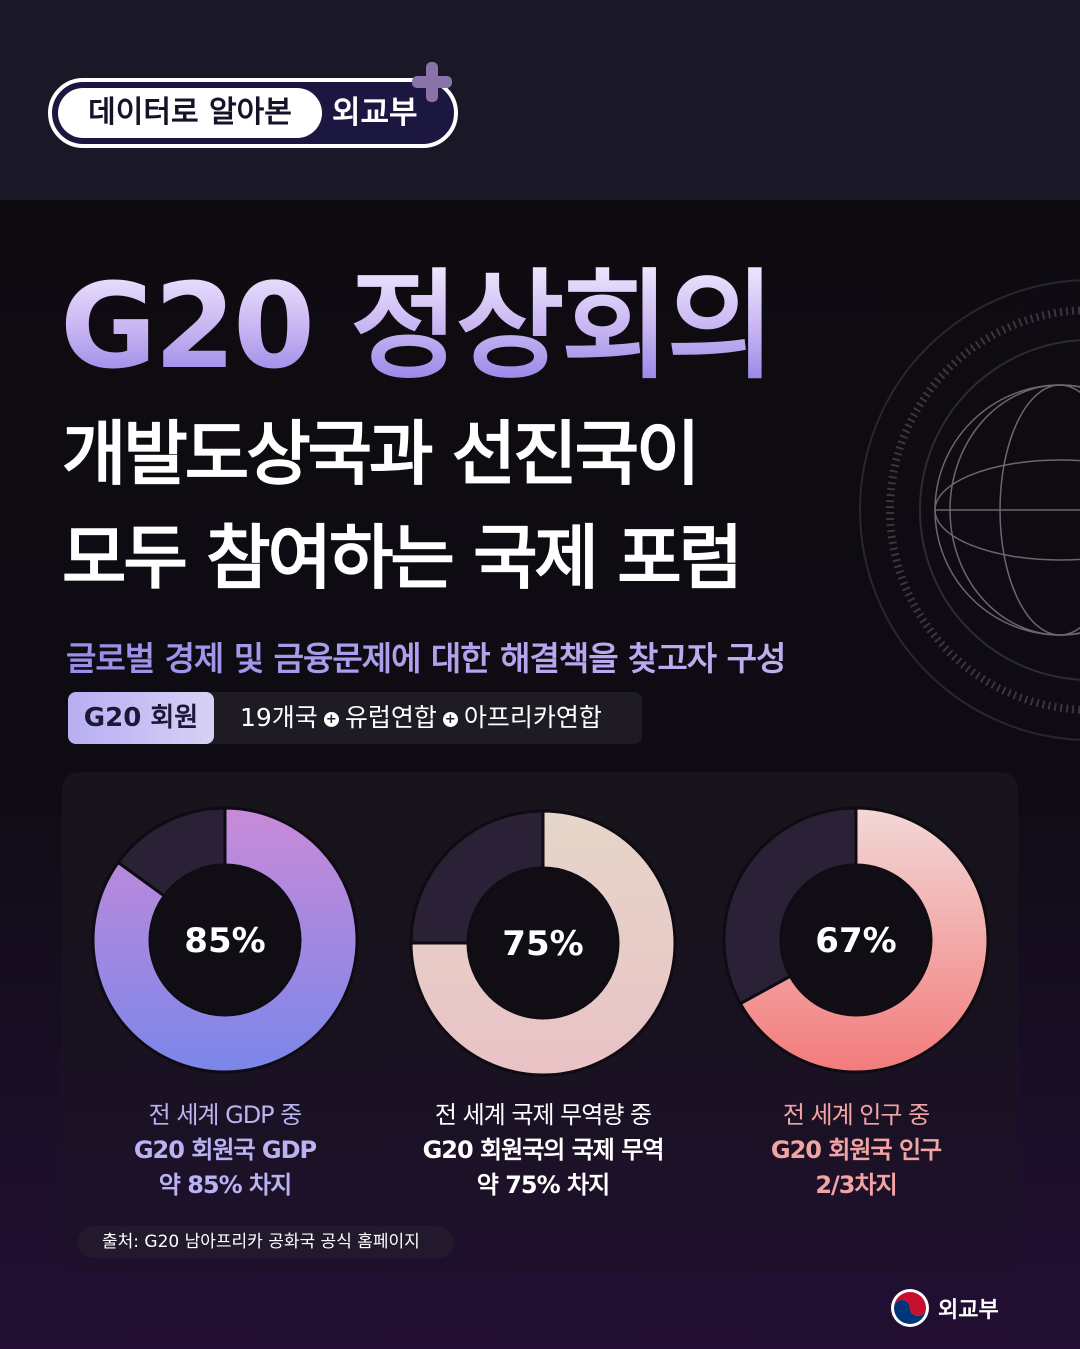 Image resolution: width=1080 pixels, height=1349 pixels. I want to click on member-countries: 19개국, so click(279, 717).